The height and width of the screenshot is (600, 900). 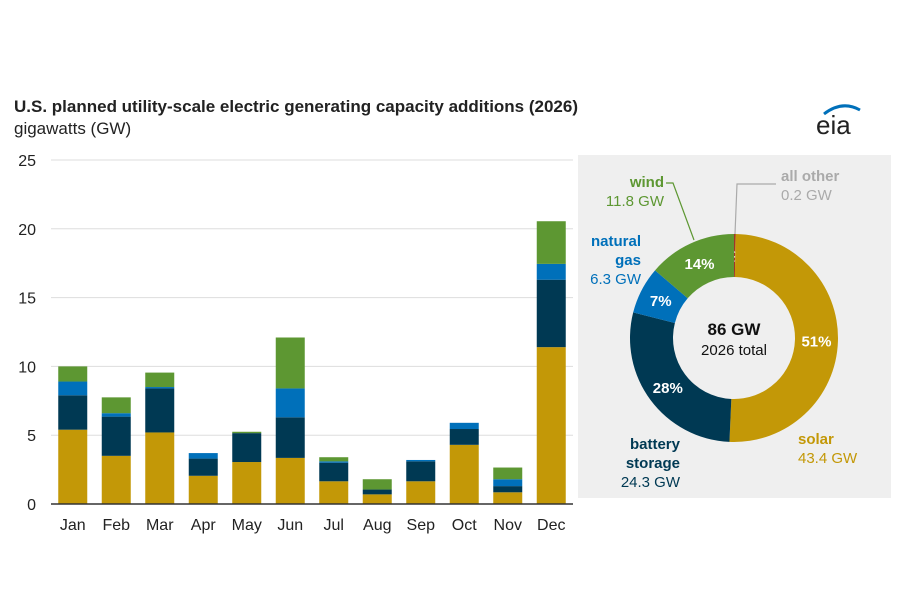 I want to click on legend-label-solar: 43.4 GW, so click(x=828, y=458).